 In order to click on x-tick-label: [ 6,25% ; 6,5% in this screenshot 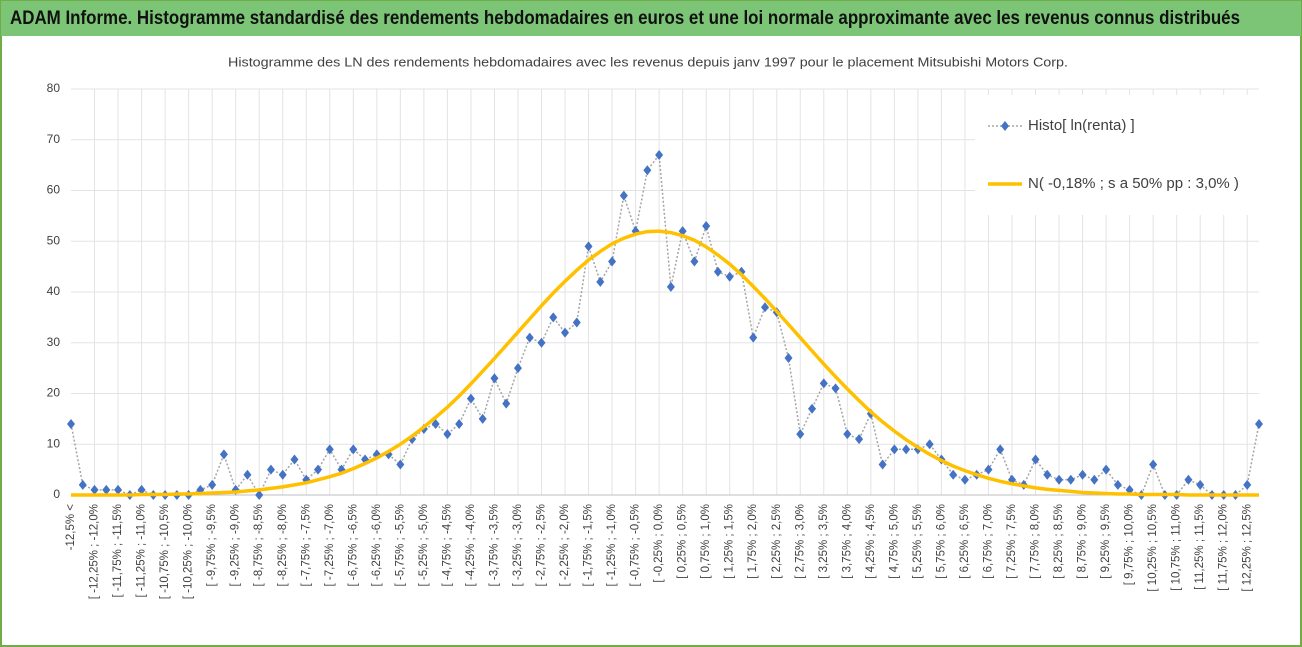, I will do `click(965, 541)`.